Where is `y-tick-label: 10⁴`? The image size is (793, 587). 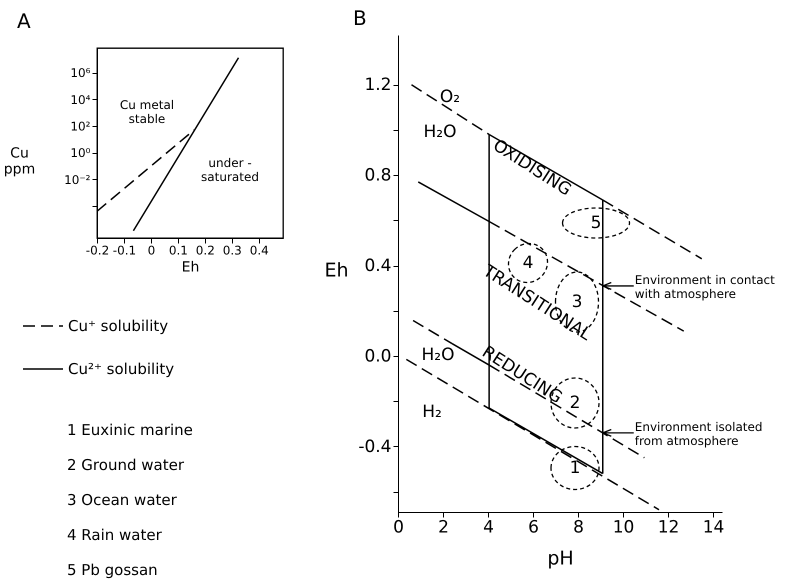 y-tick-label: 10⁴ is located at coordinates (80, 99).